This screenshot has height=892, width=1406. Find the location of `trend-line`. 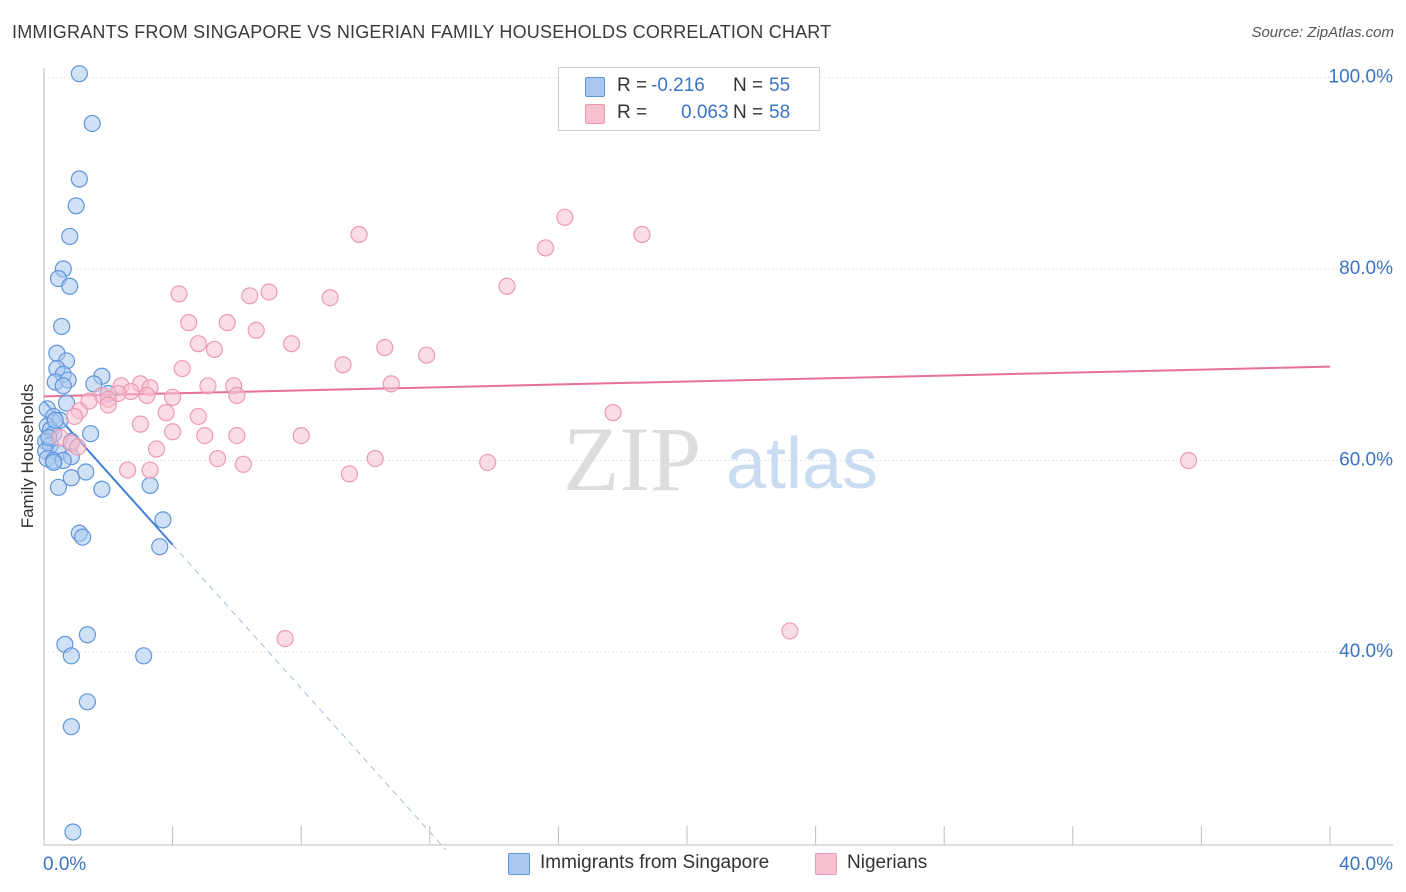

trend-line is located at coordinates (687, 381).